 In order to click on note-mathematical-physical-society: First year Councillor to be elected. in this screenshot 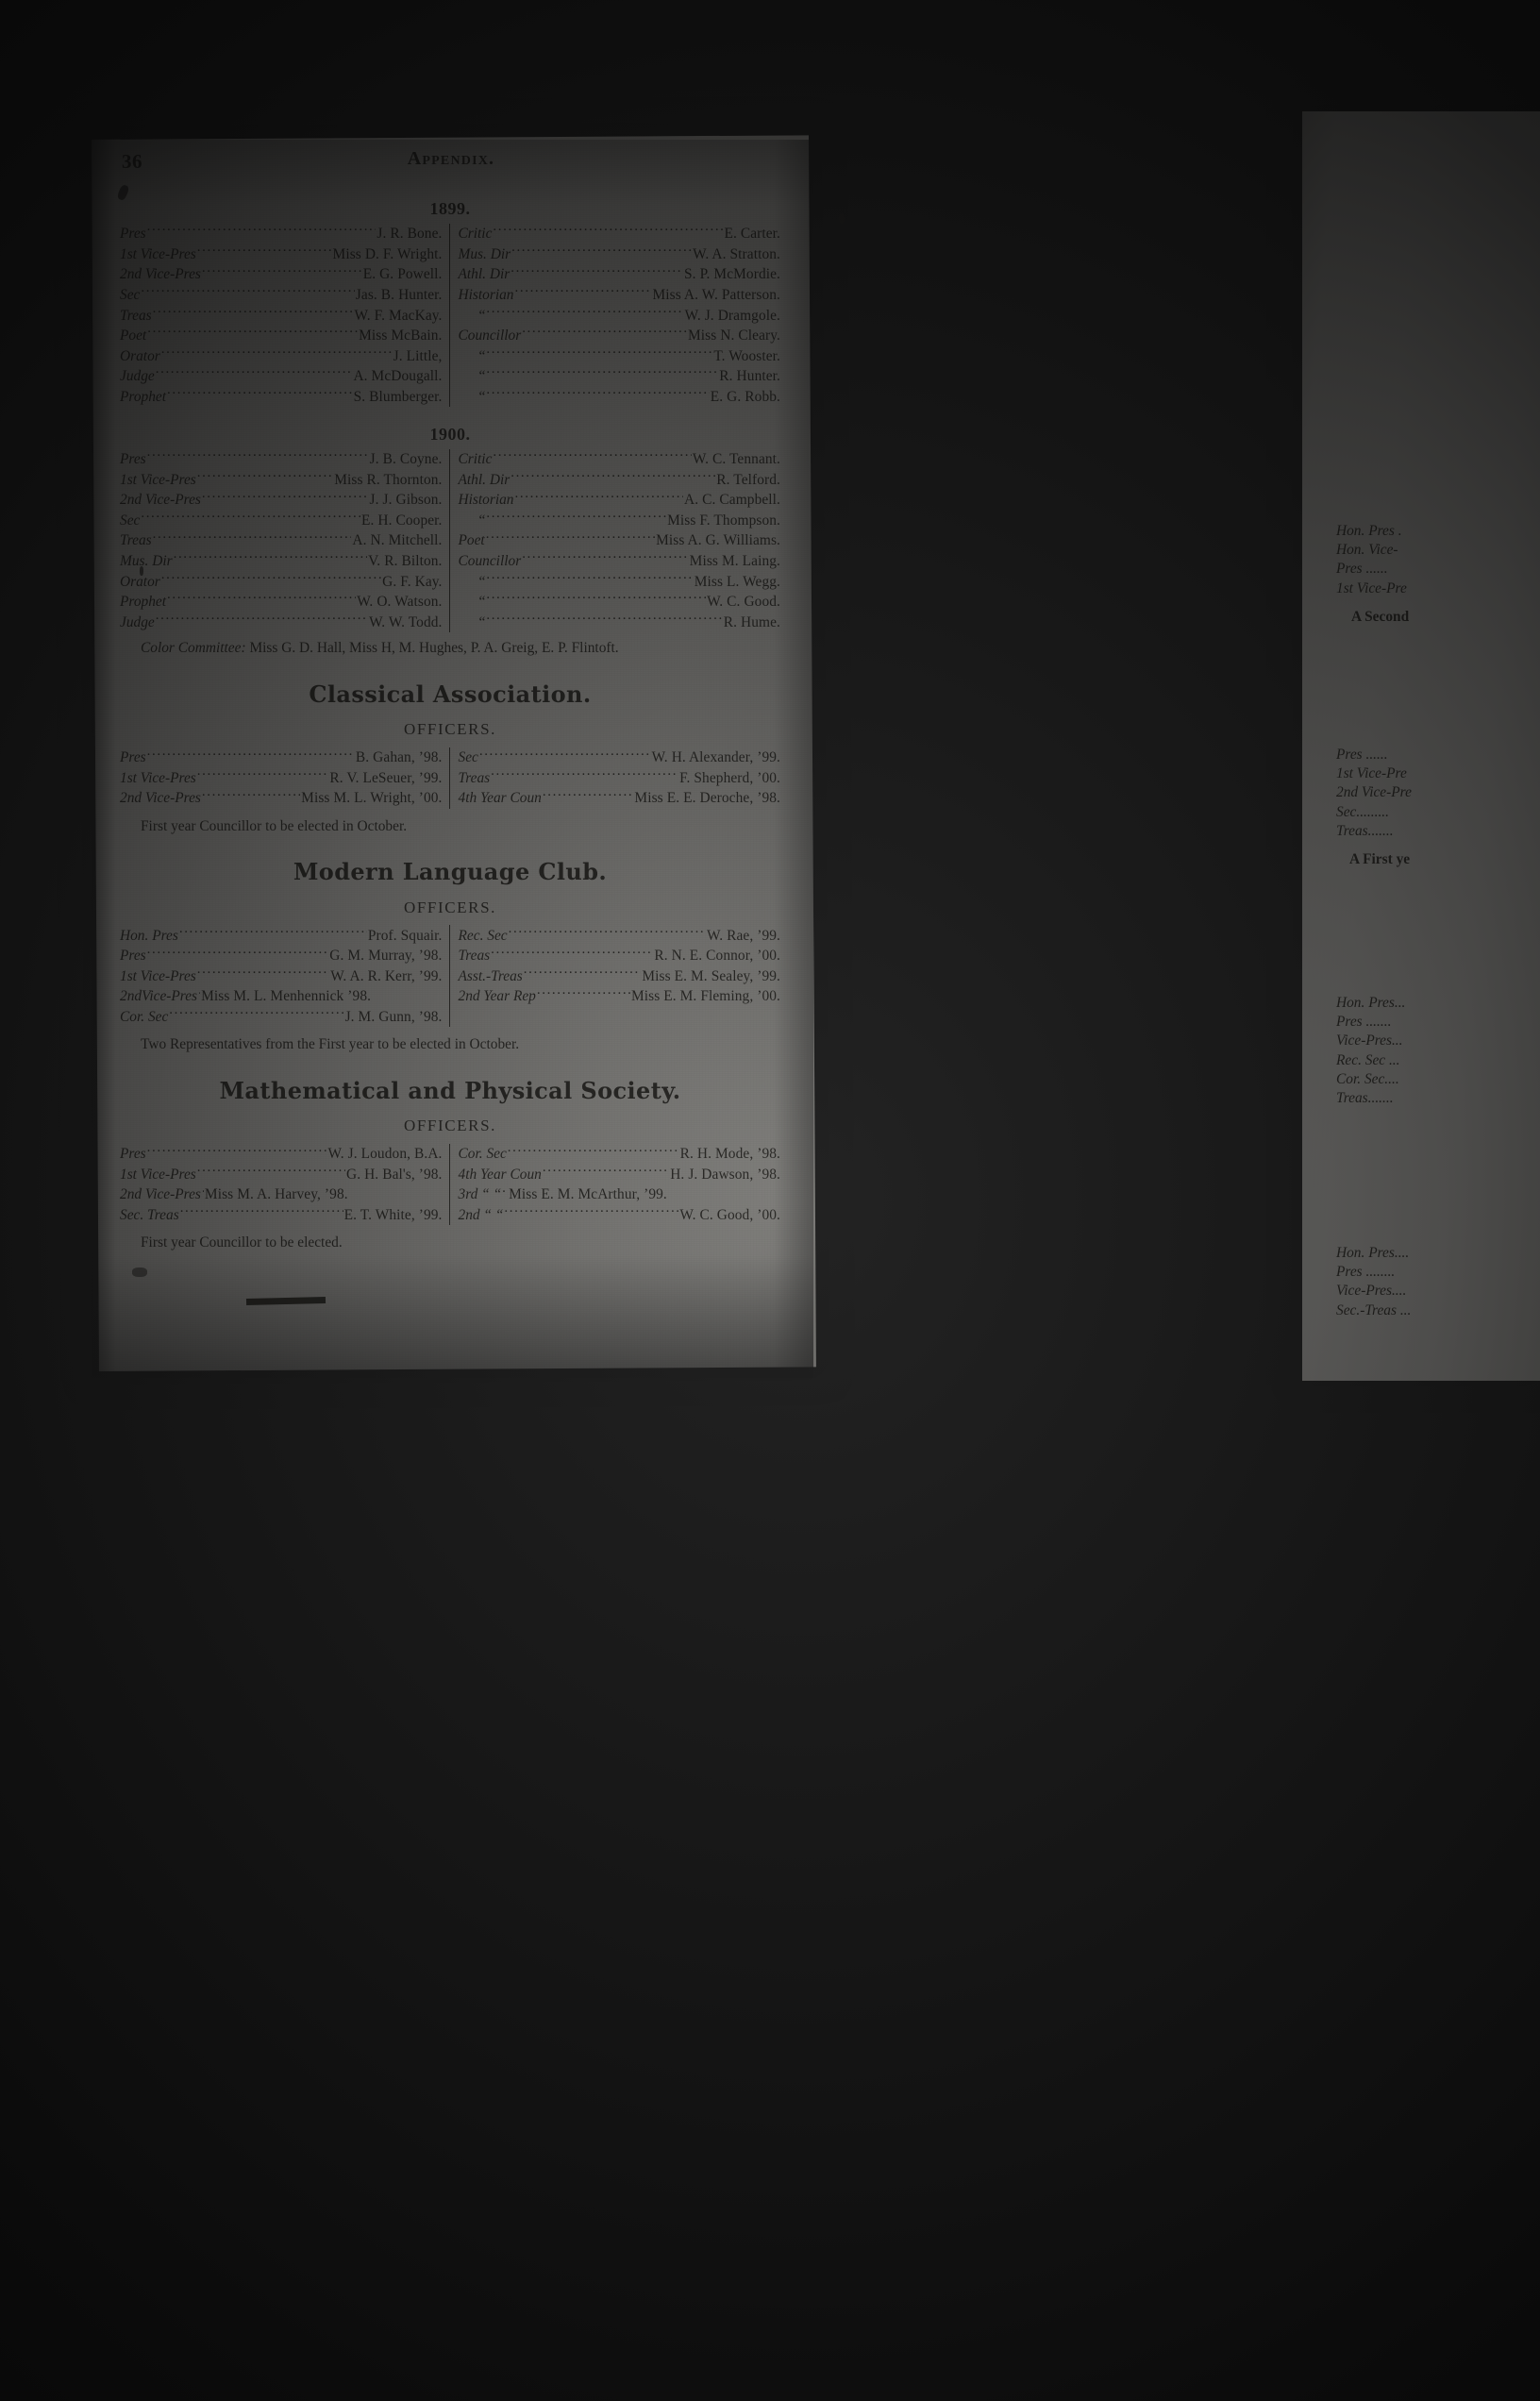, I will do `click(242, 1242)`.